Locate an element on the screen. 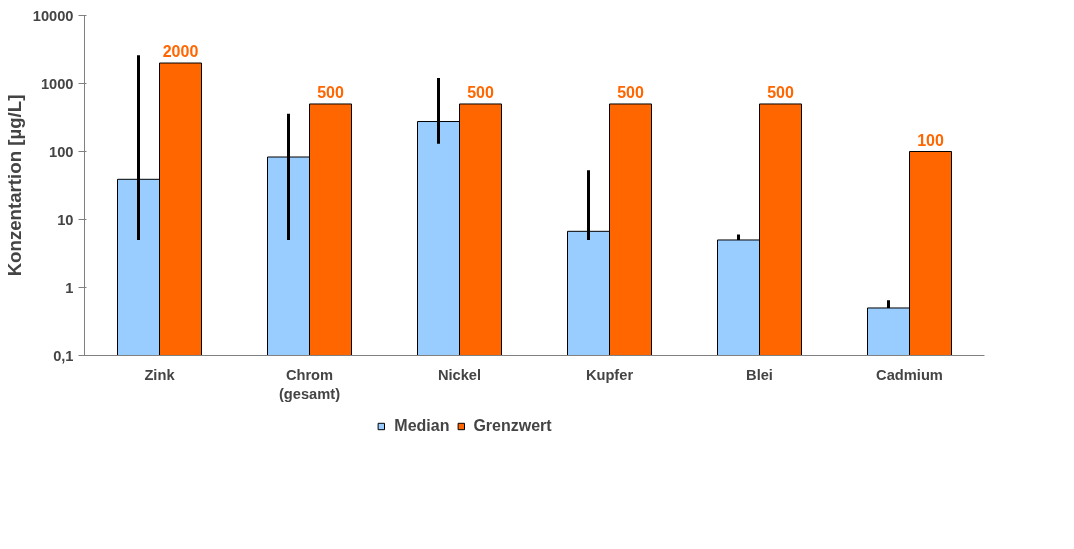 Image resolution: width=1074 pixels, height=549 pixels. y-tick-label: 10000 is located at coordinates (53, 15).